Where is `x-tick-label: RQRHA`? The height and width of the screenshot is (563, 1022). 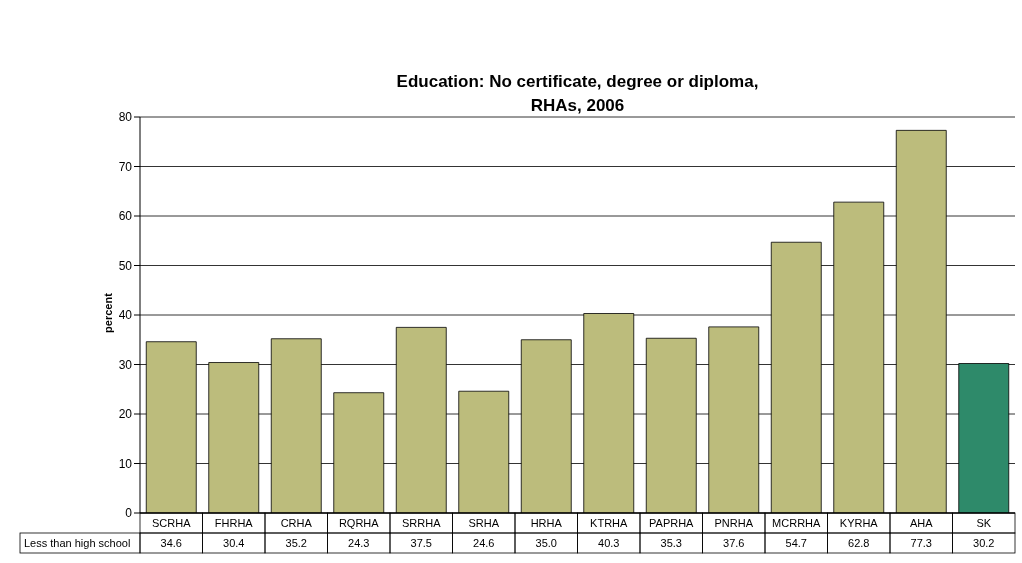
x-tick-label: RQRHA is located at coordinates (359, 523).